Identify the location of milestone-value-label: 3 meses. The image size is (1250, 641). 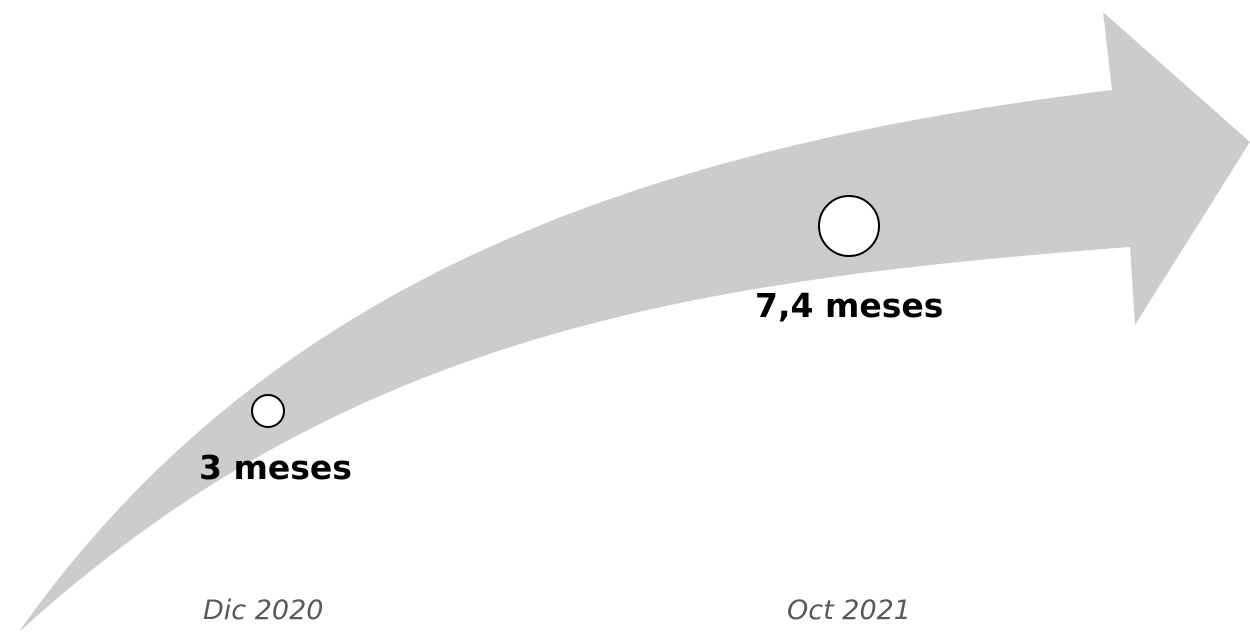
(275, 467).